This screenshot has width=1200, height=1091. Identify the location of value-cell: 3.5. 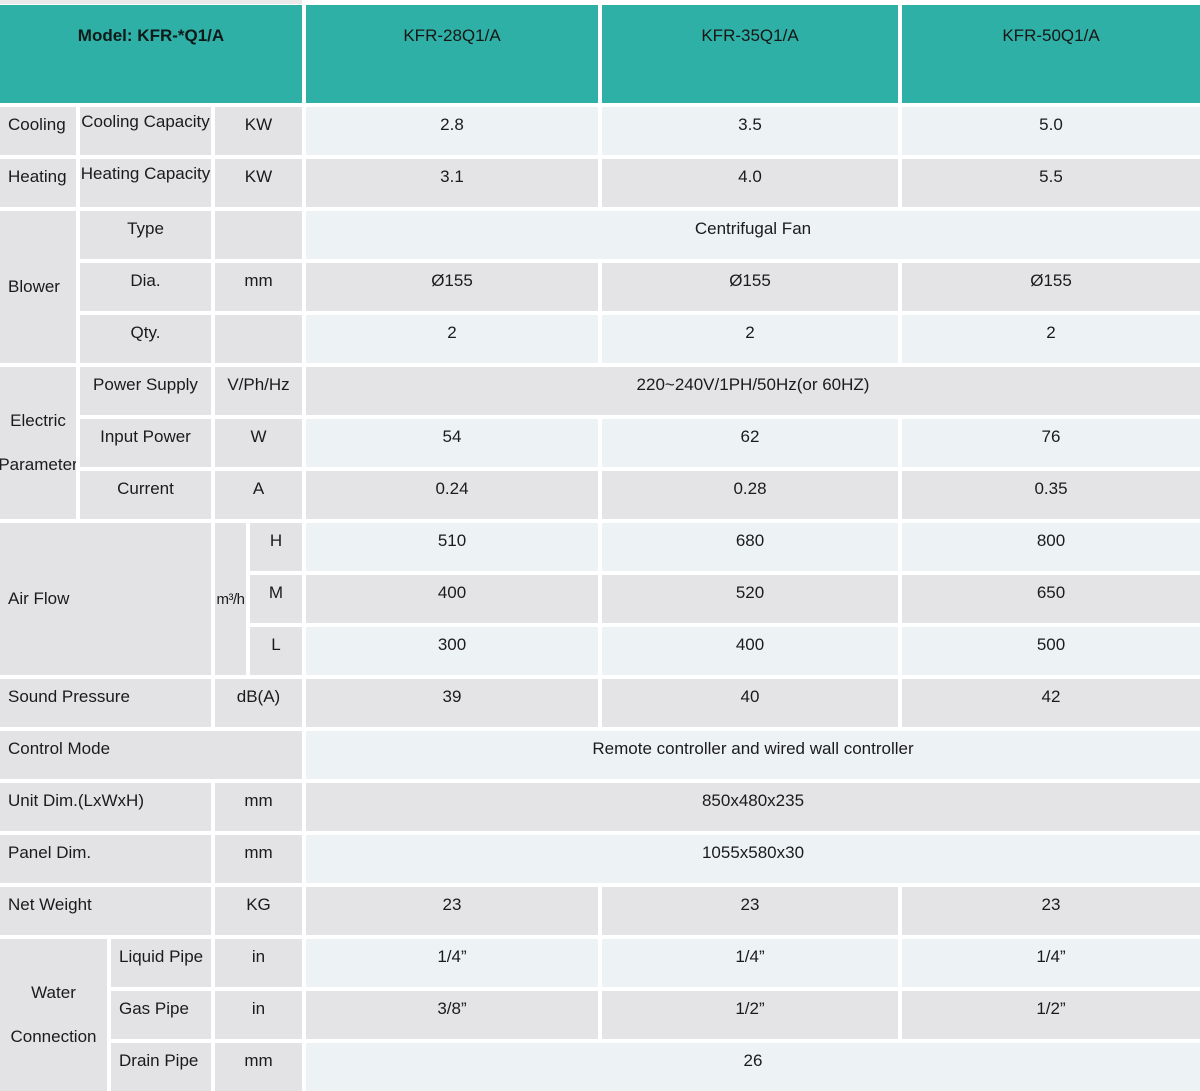
(750, 131).